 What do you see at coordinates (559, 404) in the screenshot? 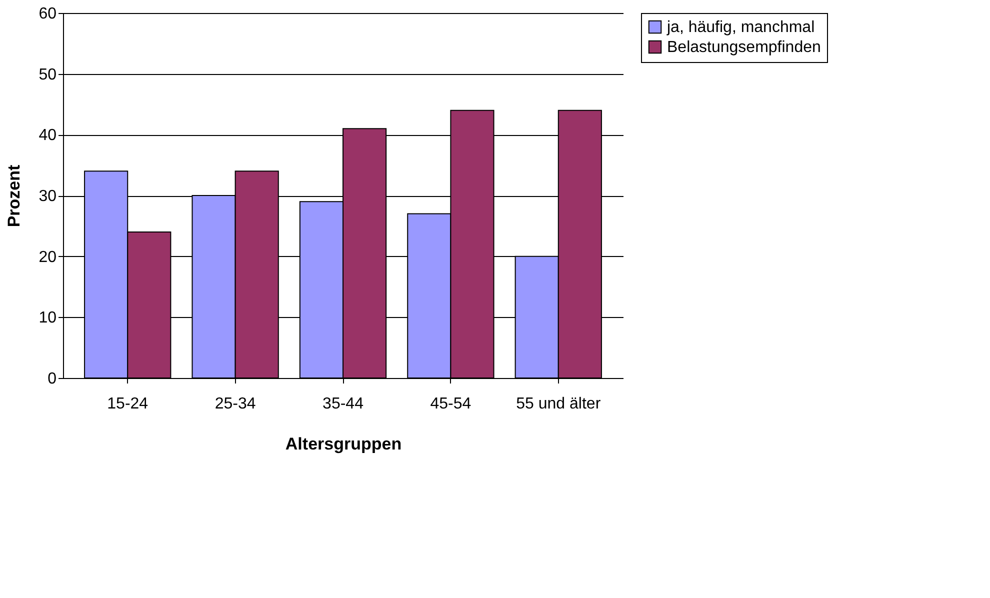
I see `x-tick-label: 55 und älter` at bounding box center [559, 404].